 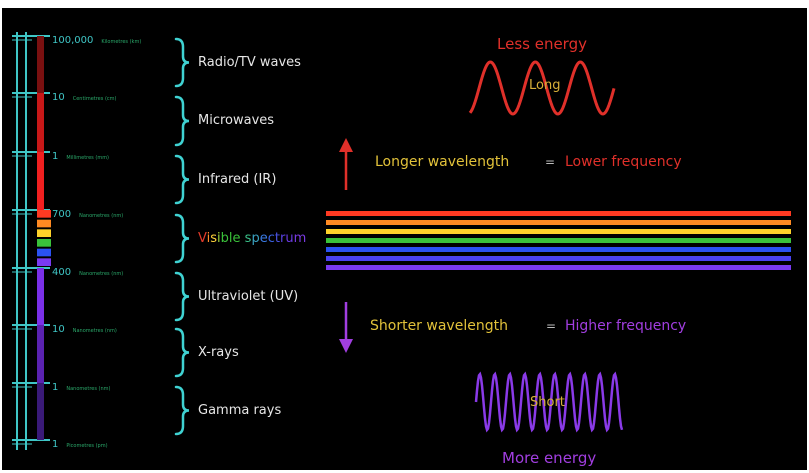 I want to click on up-arrow-head, so click(x=346, y=145).